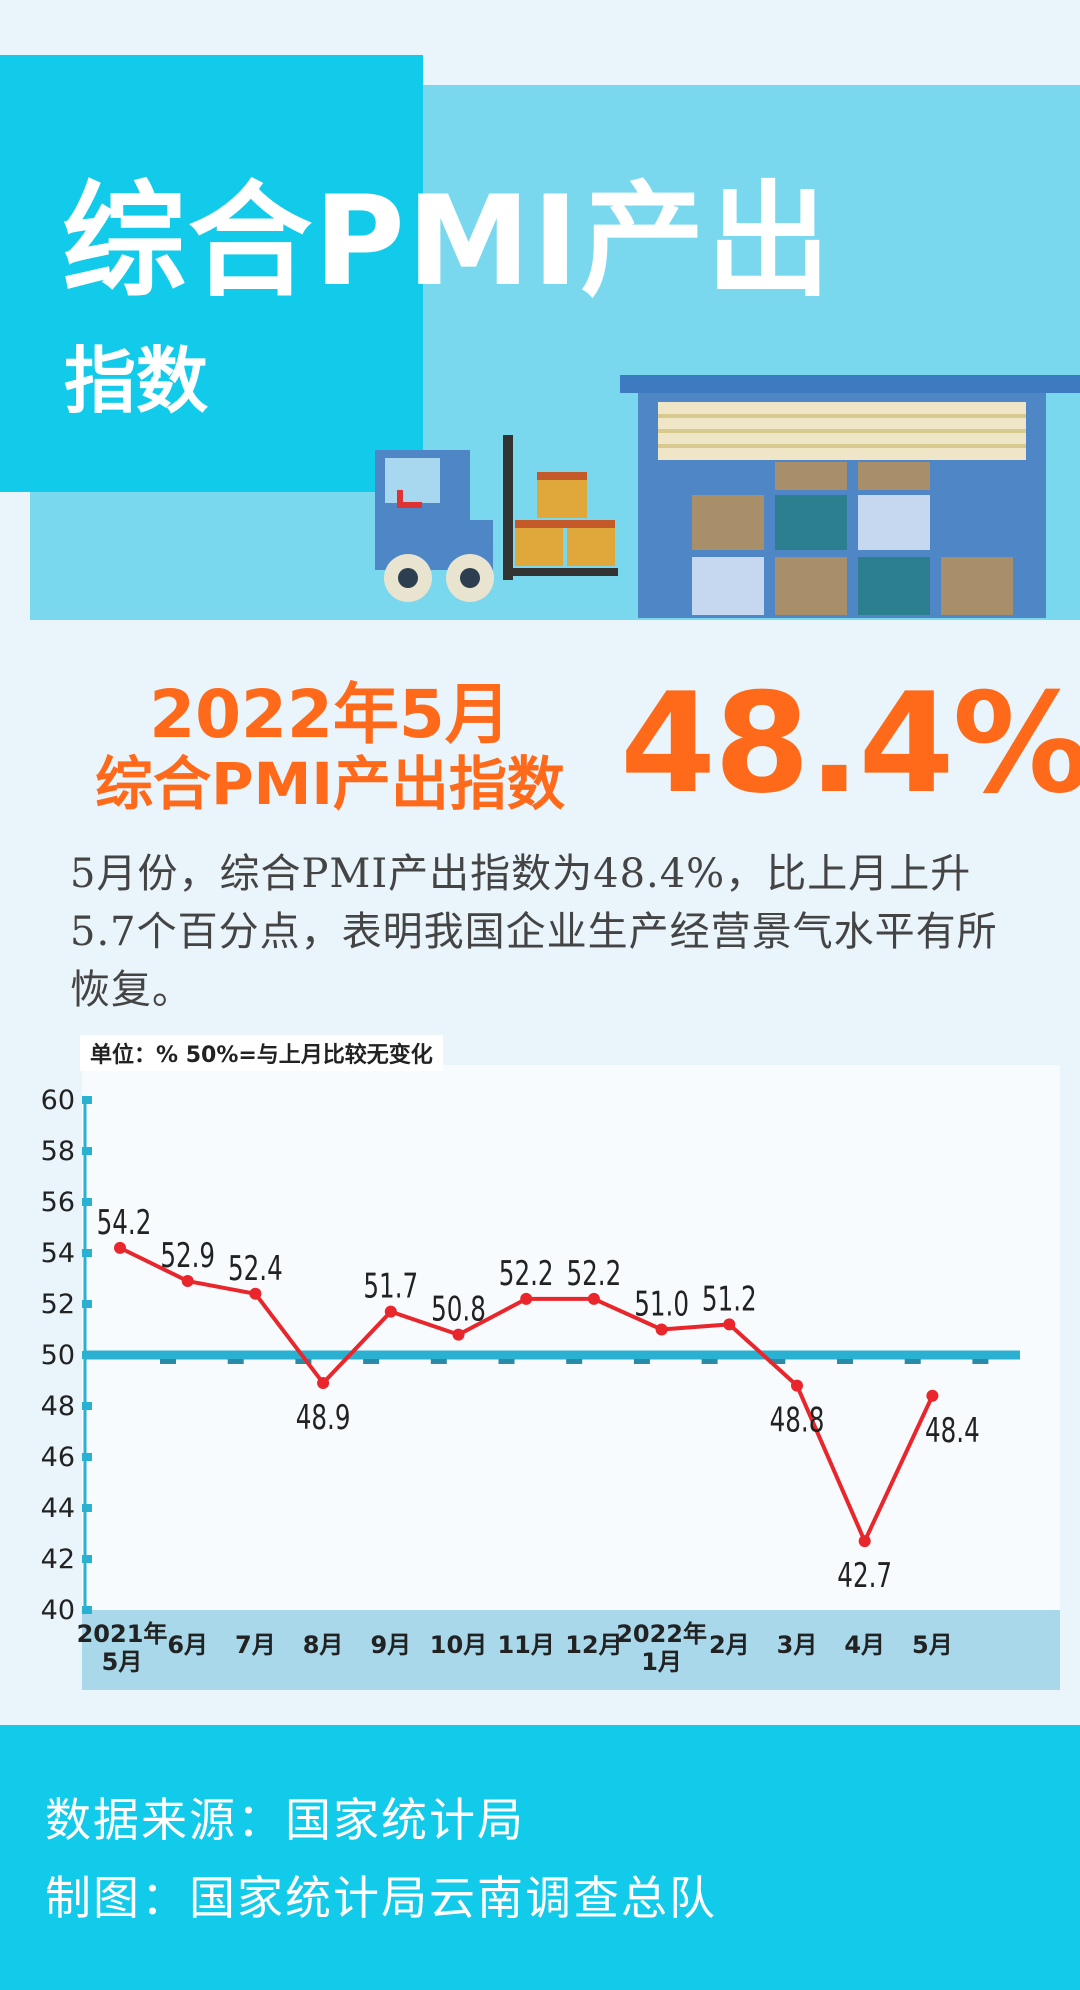  What do you see at coordinates (255, 1268) in the screenshot?
I see `data-label: 52.4` at bounding box center [255, 1268].